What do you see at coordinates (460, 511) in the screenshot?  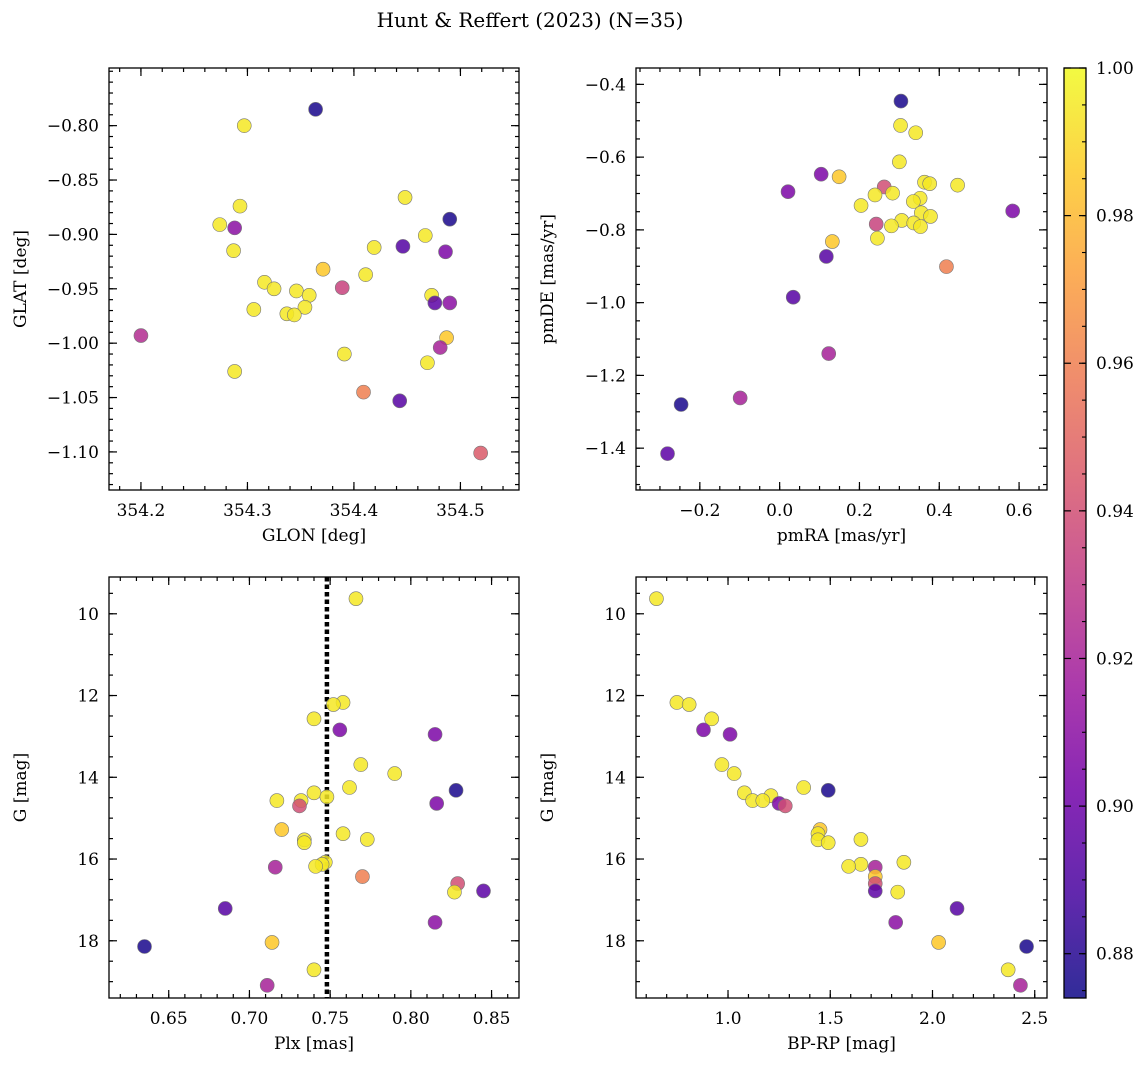 I see `x-tick-label: 354.5` at bounding box center [460, 511].